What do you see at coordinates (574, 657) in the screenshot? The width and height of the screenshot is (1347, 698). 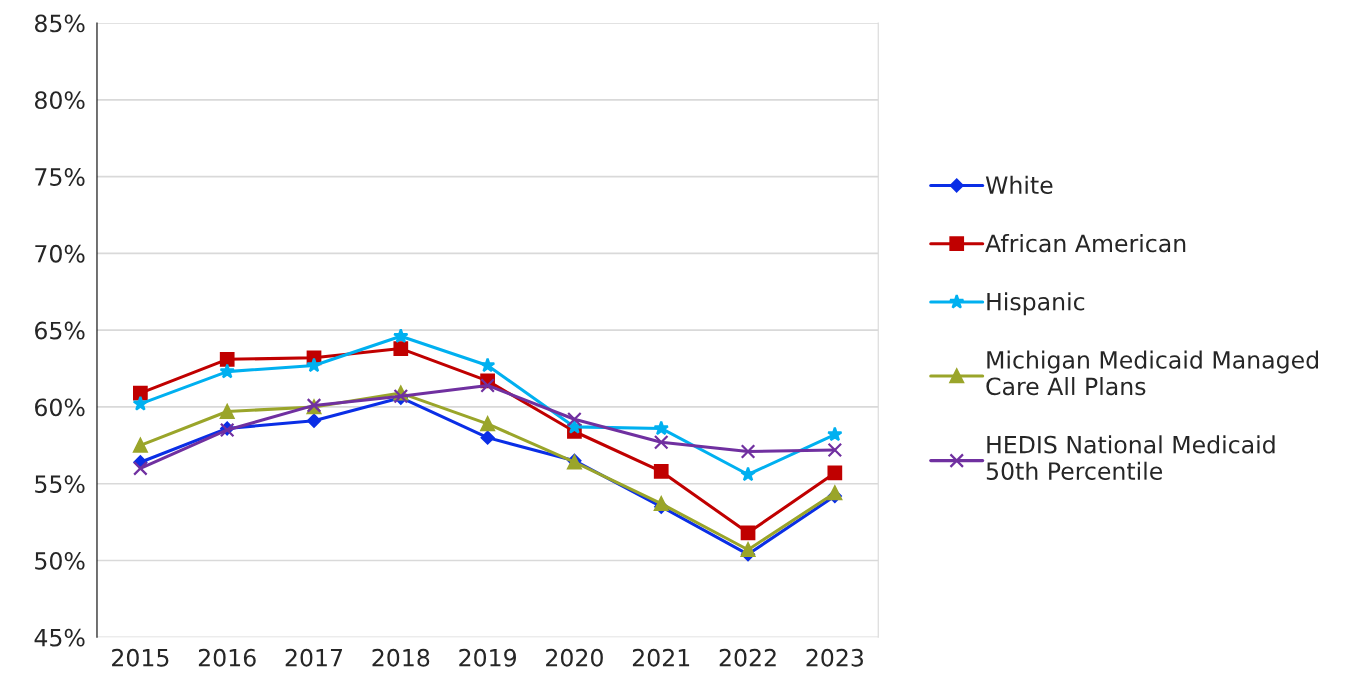 I see `x-tick-label: 2020` at bounding box center [574, 657].